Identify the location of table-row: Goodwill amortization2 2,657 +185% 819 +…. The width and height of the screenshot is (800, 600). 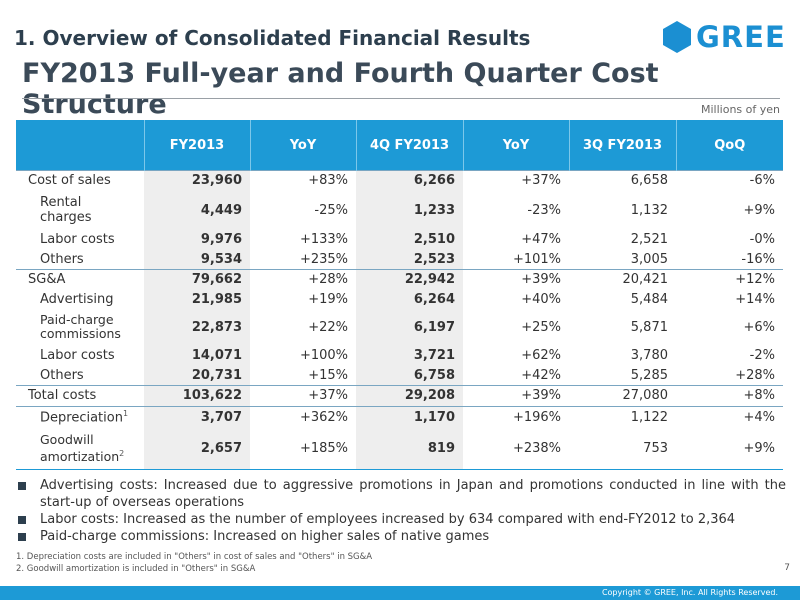
(399, 449).